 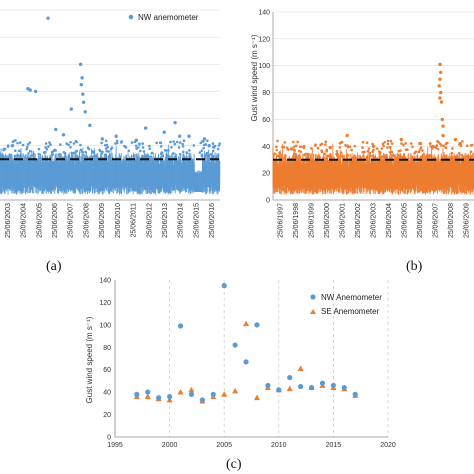 I want to click on panel-a-x-tick-label: 25/06/2007, so click(x=71, y=220).